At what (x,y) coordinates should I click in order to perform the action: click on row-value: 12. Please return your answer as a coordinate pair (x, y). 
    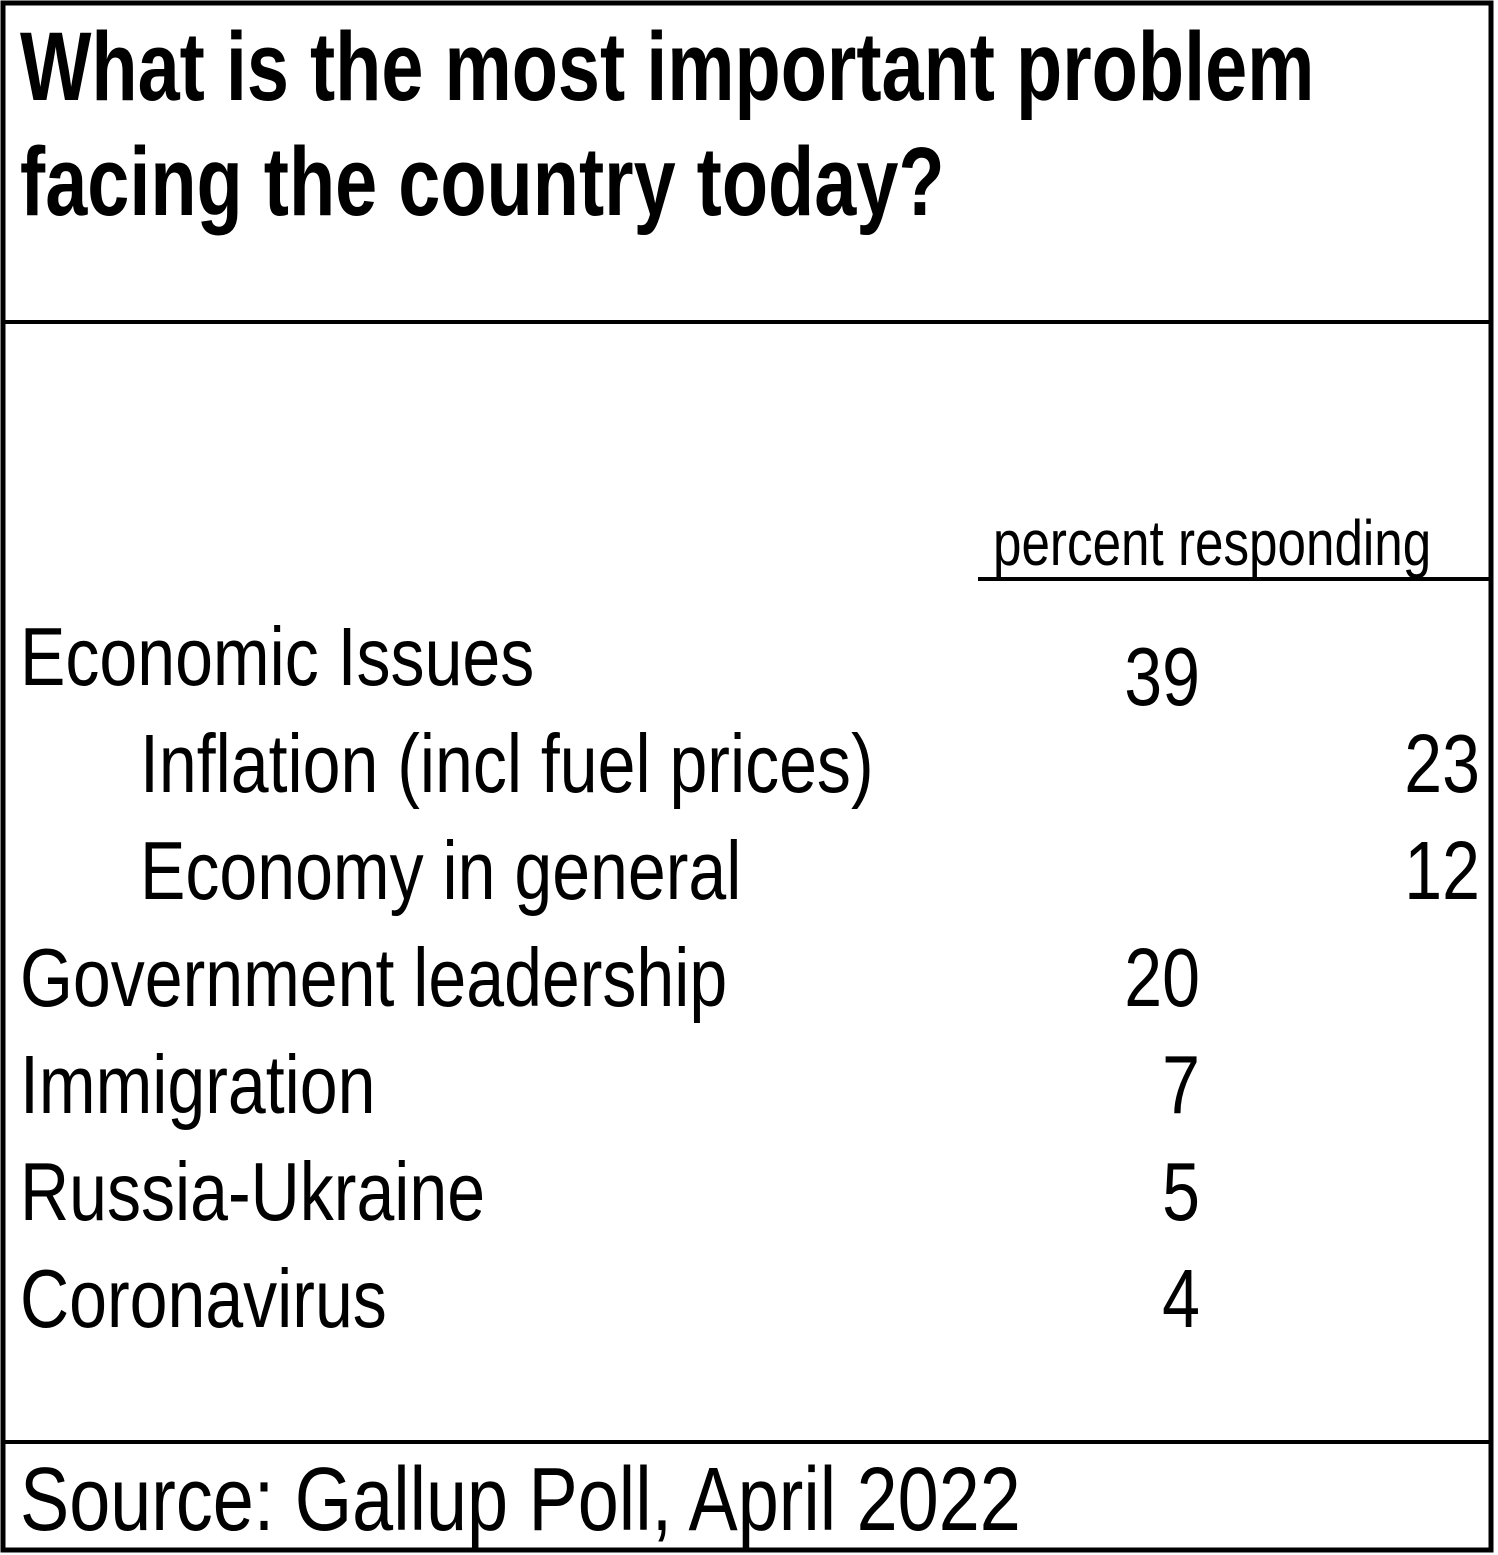
    Looking at the image, I should click on (1442, 871).